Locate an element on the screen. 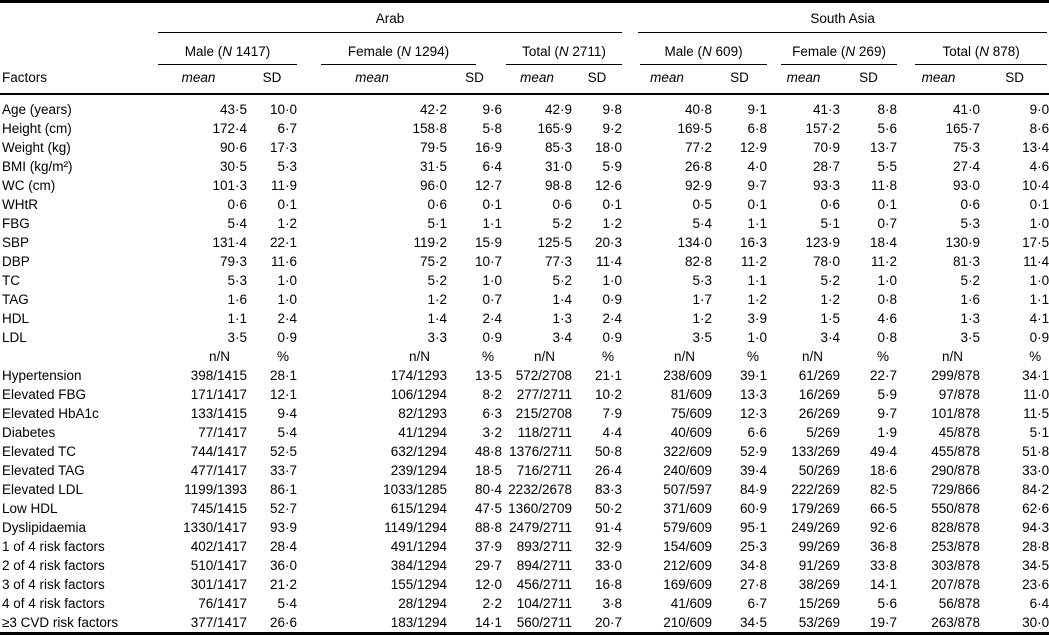 The width and height of the screenshot is (1049, 636). continuous-row: LDL 3·5 0·9 3·3 0·9 3·4 0·9 3·5 1·0 3·4 0·8 3·5 0·9 is located at coordinates (524, 337).